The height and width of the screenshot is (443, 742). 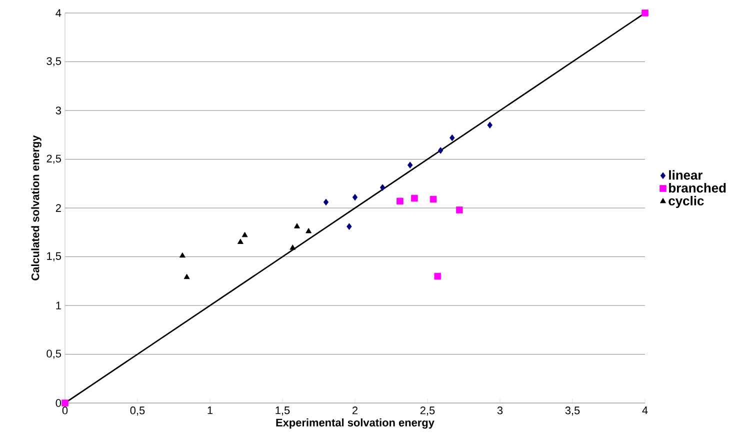 What do you see at coordinates (500, 410) in the screenshot?
I see `x-tick-label: 3` at bounding box center [500, 410].